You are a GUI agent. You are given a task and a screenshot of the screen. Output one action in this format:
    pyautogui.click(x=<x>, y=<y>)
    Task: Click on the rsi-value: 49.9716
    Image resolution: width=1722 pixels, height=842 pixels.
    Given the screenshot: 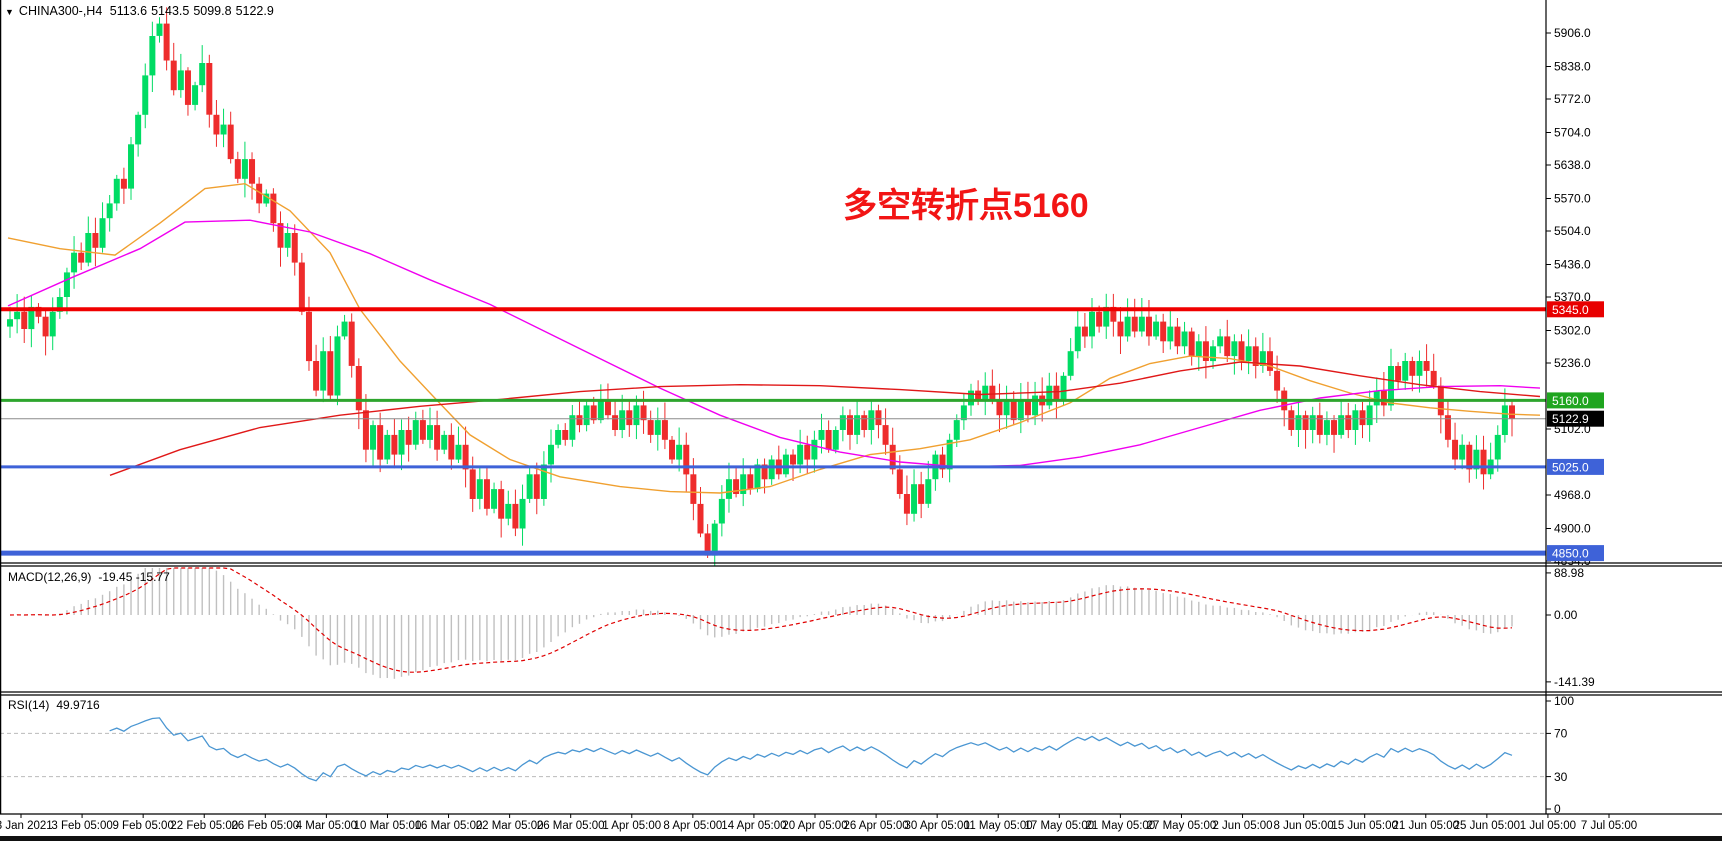 What is the action you would take?
    pyautogui.click(x=78, y=705)
    